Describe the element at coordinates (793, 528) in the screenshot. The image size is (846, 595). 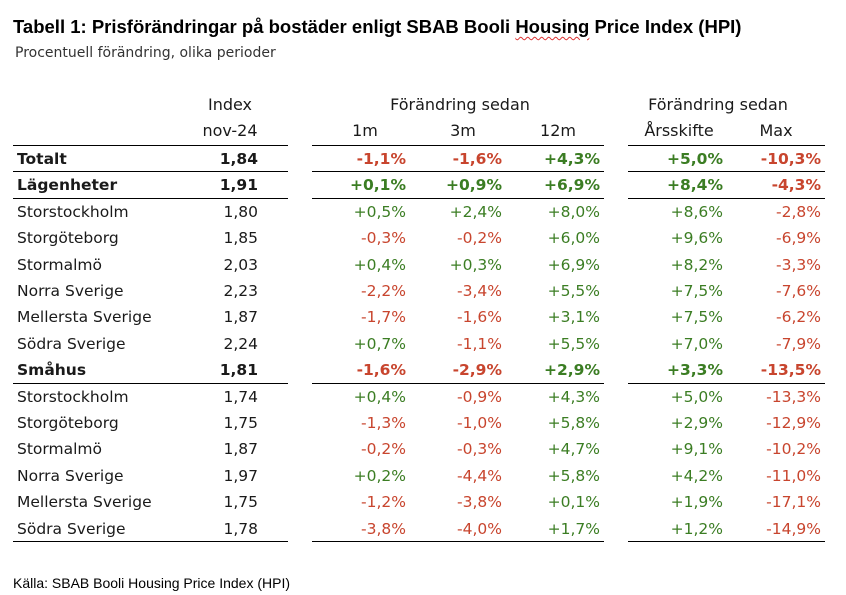
I see `row-change-max: -14,9%` at that location.